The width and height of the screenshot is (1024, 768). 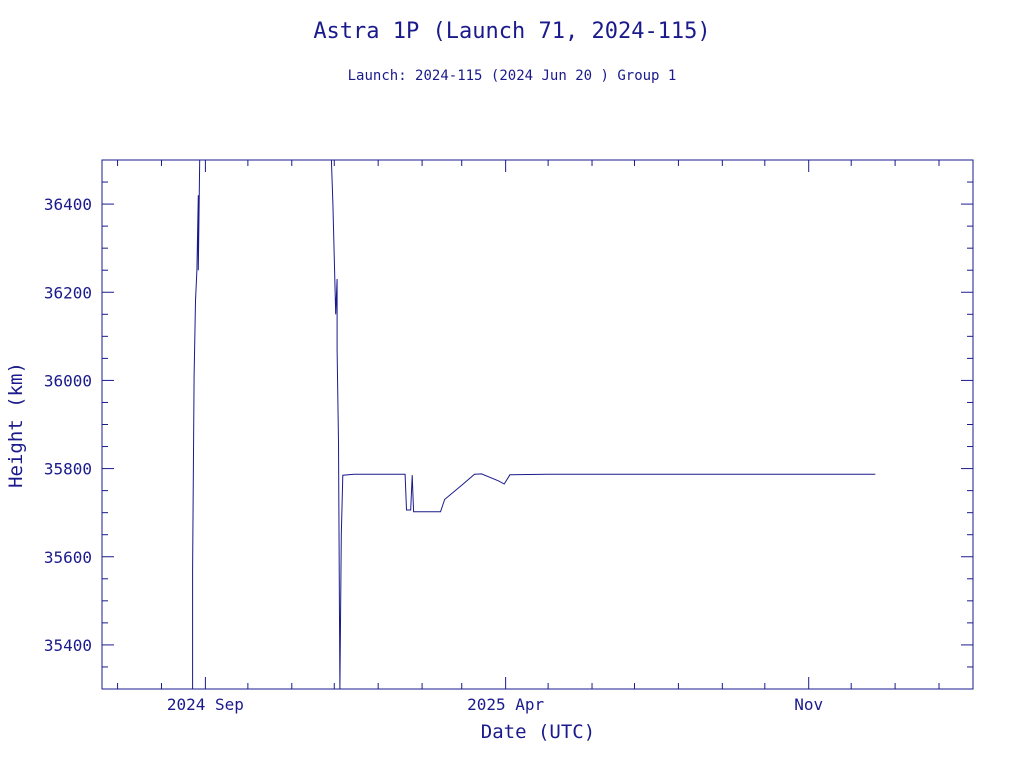 What do you see at coordinates (505, 704) in the screenshot?
I see `x-tick-label: 2025 Apr` at bounding box center [505, 704].